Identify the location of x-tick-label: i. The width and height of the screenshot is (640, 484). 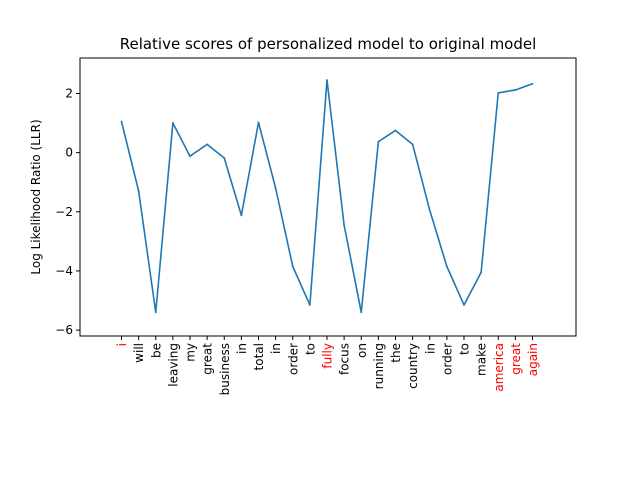
(122, 344).